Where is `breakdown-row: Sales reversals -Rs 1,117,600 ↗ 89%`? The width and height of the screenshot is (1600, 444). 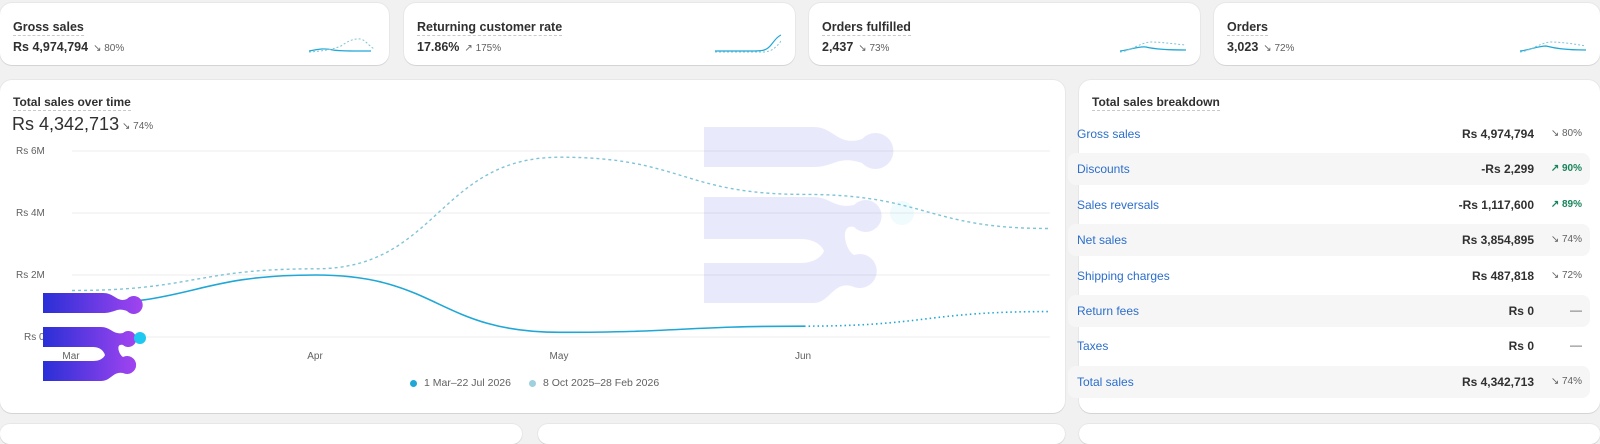 breakdown-row: Sales reversals -Rs 1,117,600 ↗ 89% is located at coordinates (1329, 205).